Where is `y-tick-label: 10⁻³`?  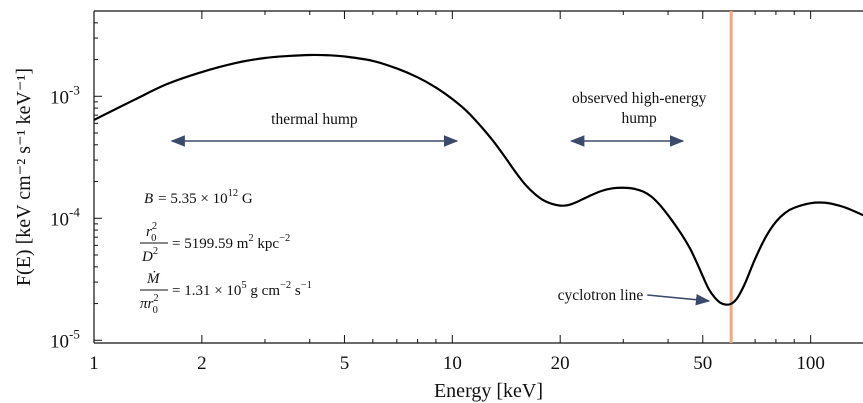
y-tick-label: 10⁻³ is located at coordinates (65, 95).